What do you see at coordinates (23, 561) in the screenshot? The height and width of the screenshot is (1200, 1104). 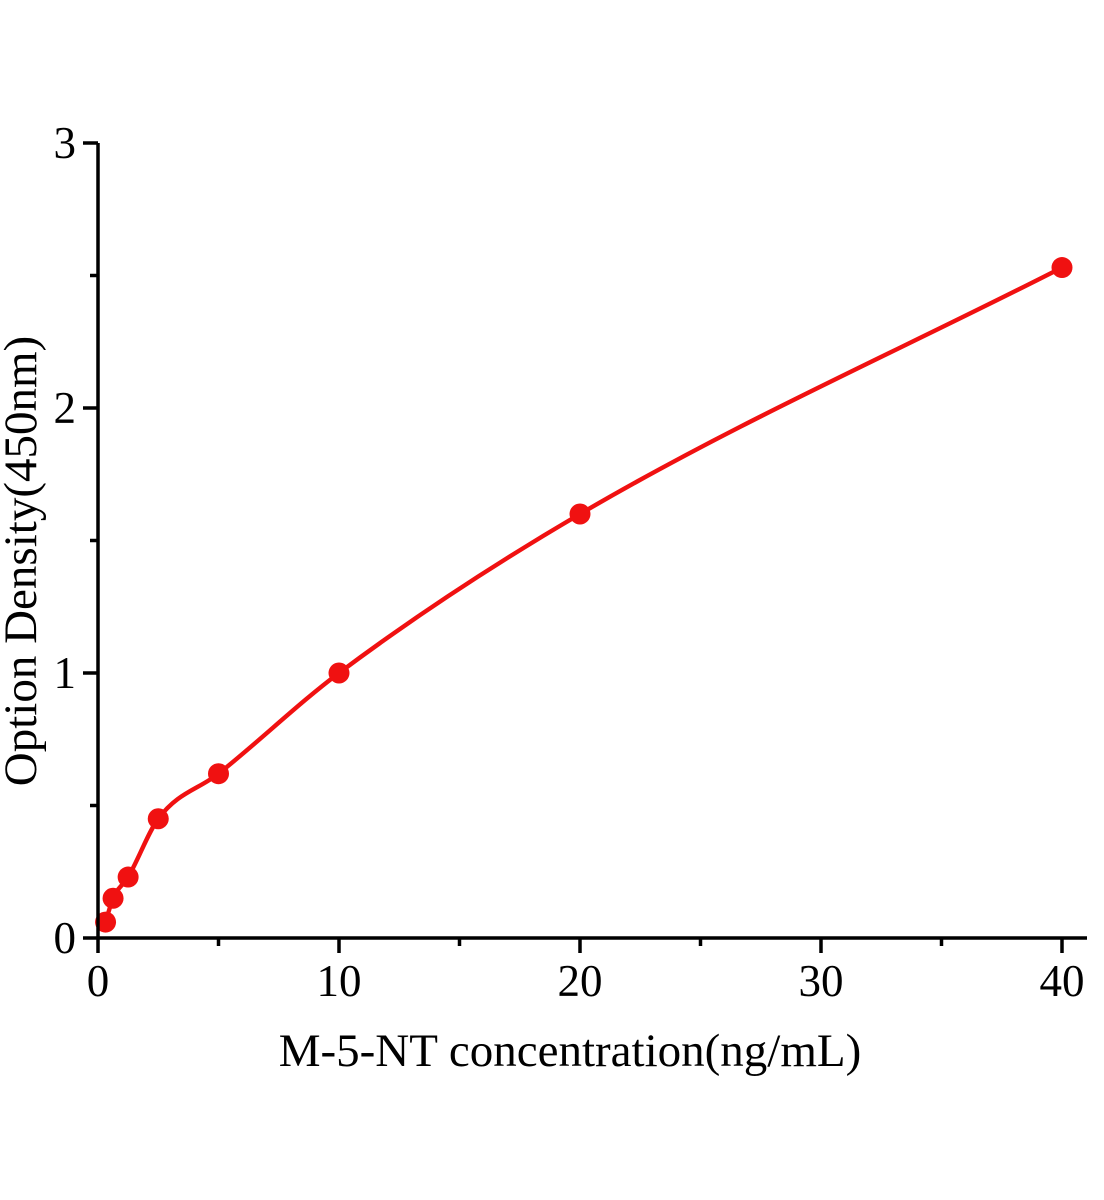 I see `y-axis-title: Option Density(450nm)` at bounding box center [23, 561].